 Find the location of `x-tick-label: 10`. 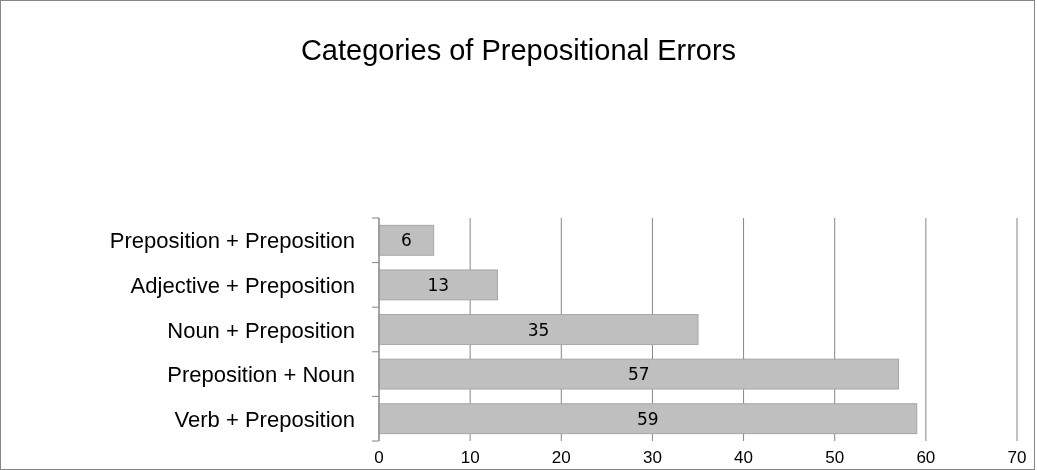

x-tick-label: 10 is located at coordinates (470, 457).